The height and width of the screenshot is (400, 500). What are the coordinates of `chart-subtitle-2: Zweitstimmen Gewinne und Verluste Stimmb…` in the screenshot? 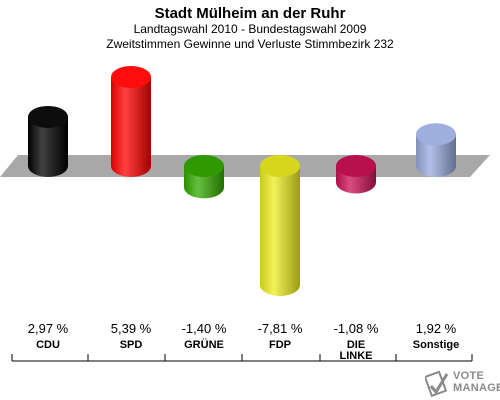 It's located at (250, 44).